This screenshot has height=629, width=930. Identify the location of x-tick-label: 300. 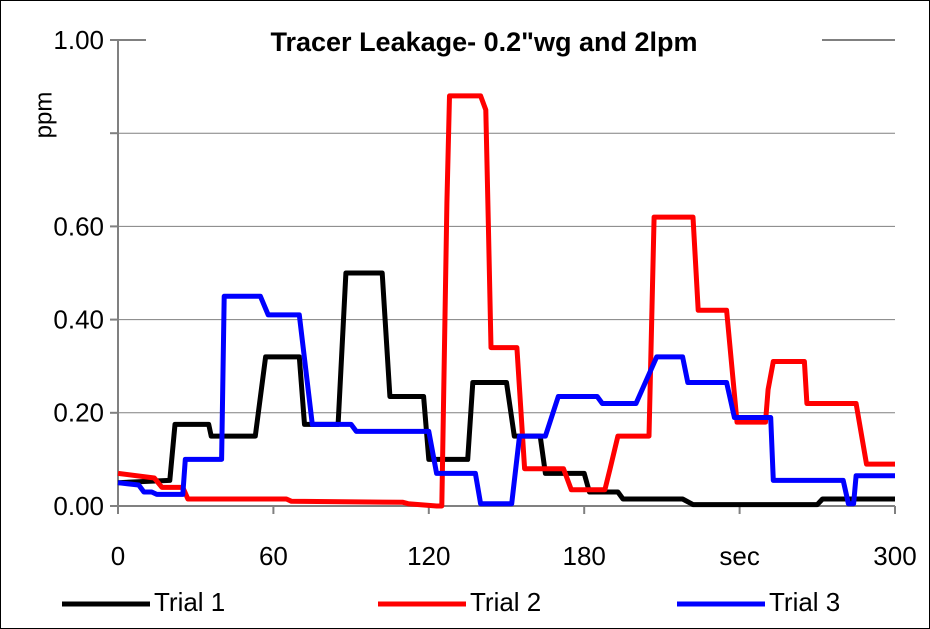
(894, 556).